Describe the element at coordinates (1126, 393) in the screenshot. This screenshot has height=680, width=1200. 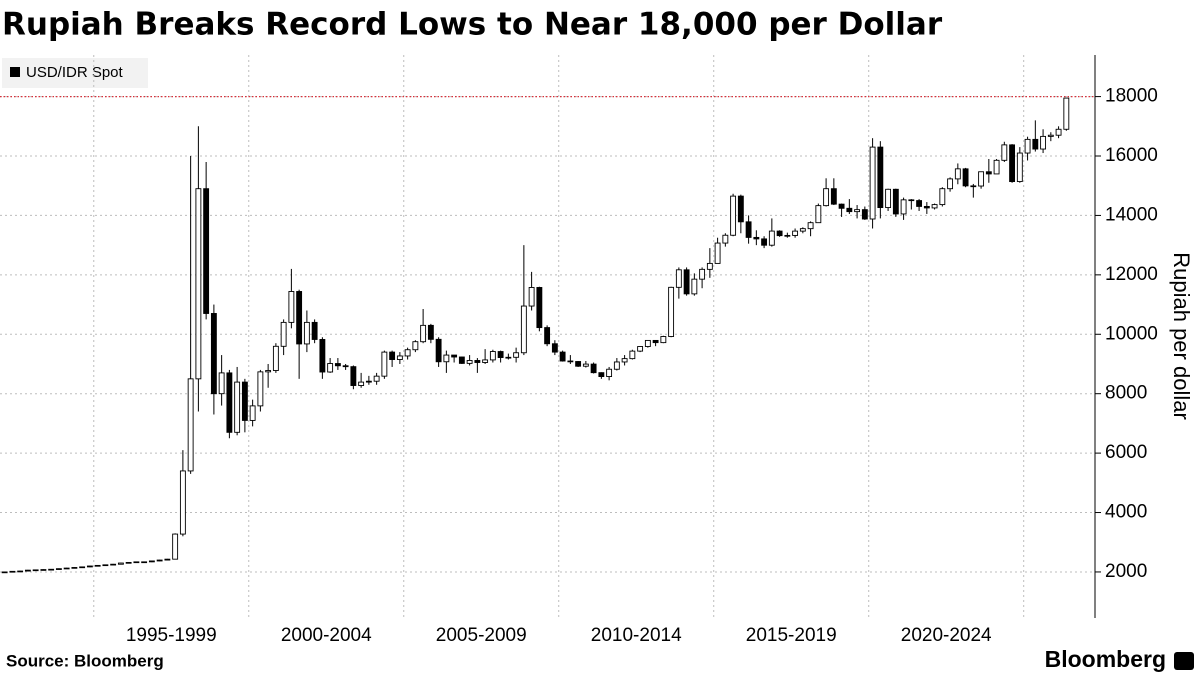
I see `y-tick-label: 8000` at that location.